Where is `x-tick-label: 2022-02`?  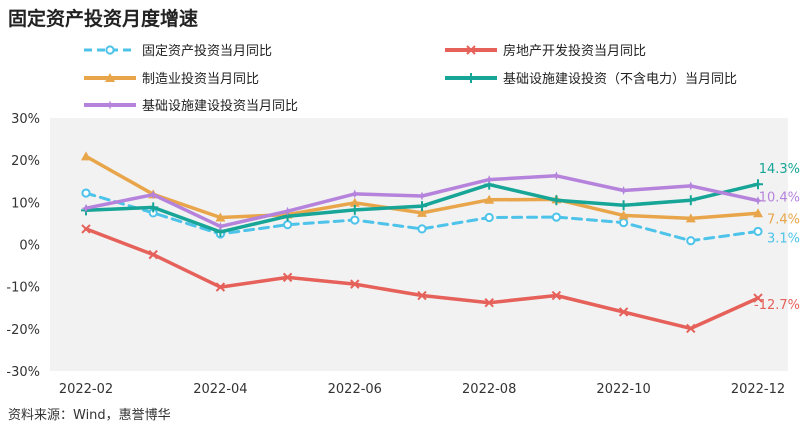
x-tick-label: 2022-02 is located at coordinates (86, 389).